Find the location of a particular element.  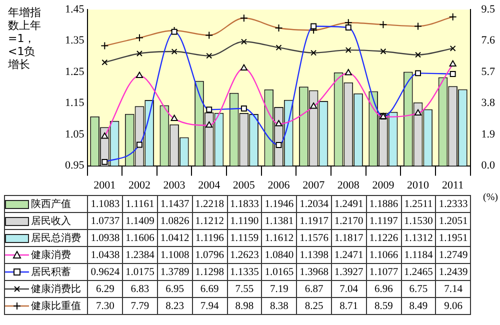

data-label: 1.1196 is located at coordinates (209, 238).